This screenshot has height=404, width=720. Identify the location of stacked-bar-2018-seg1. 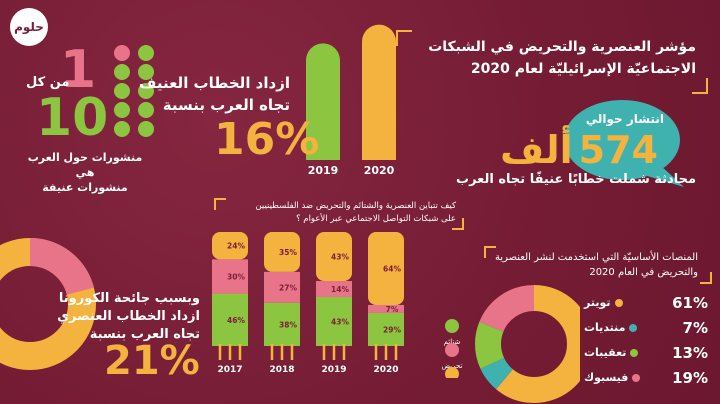
(282, 287).